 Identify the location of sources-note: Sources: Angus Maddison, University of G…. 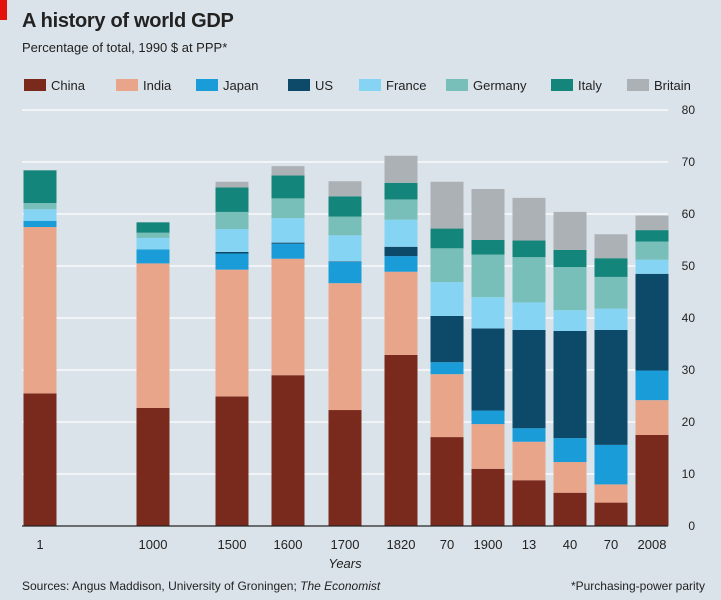
(201, 586).